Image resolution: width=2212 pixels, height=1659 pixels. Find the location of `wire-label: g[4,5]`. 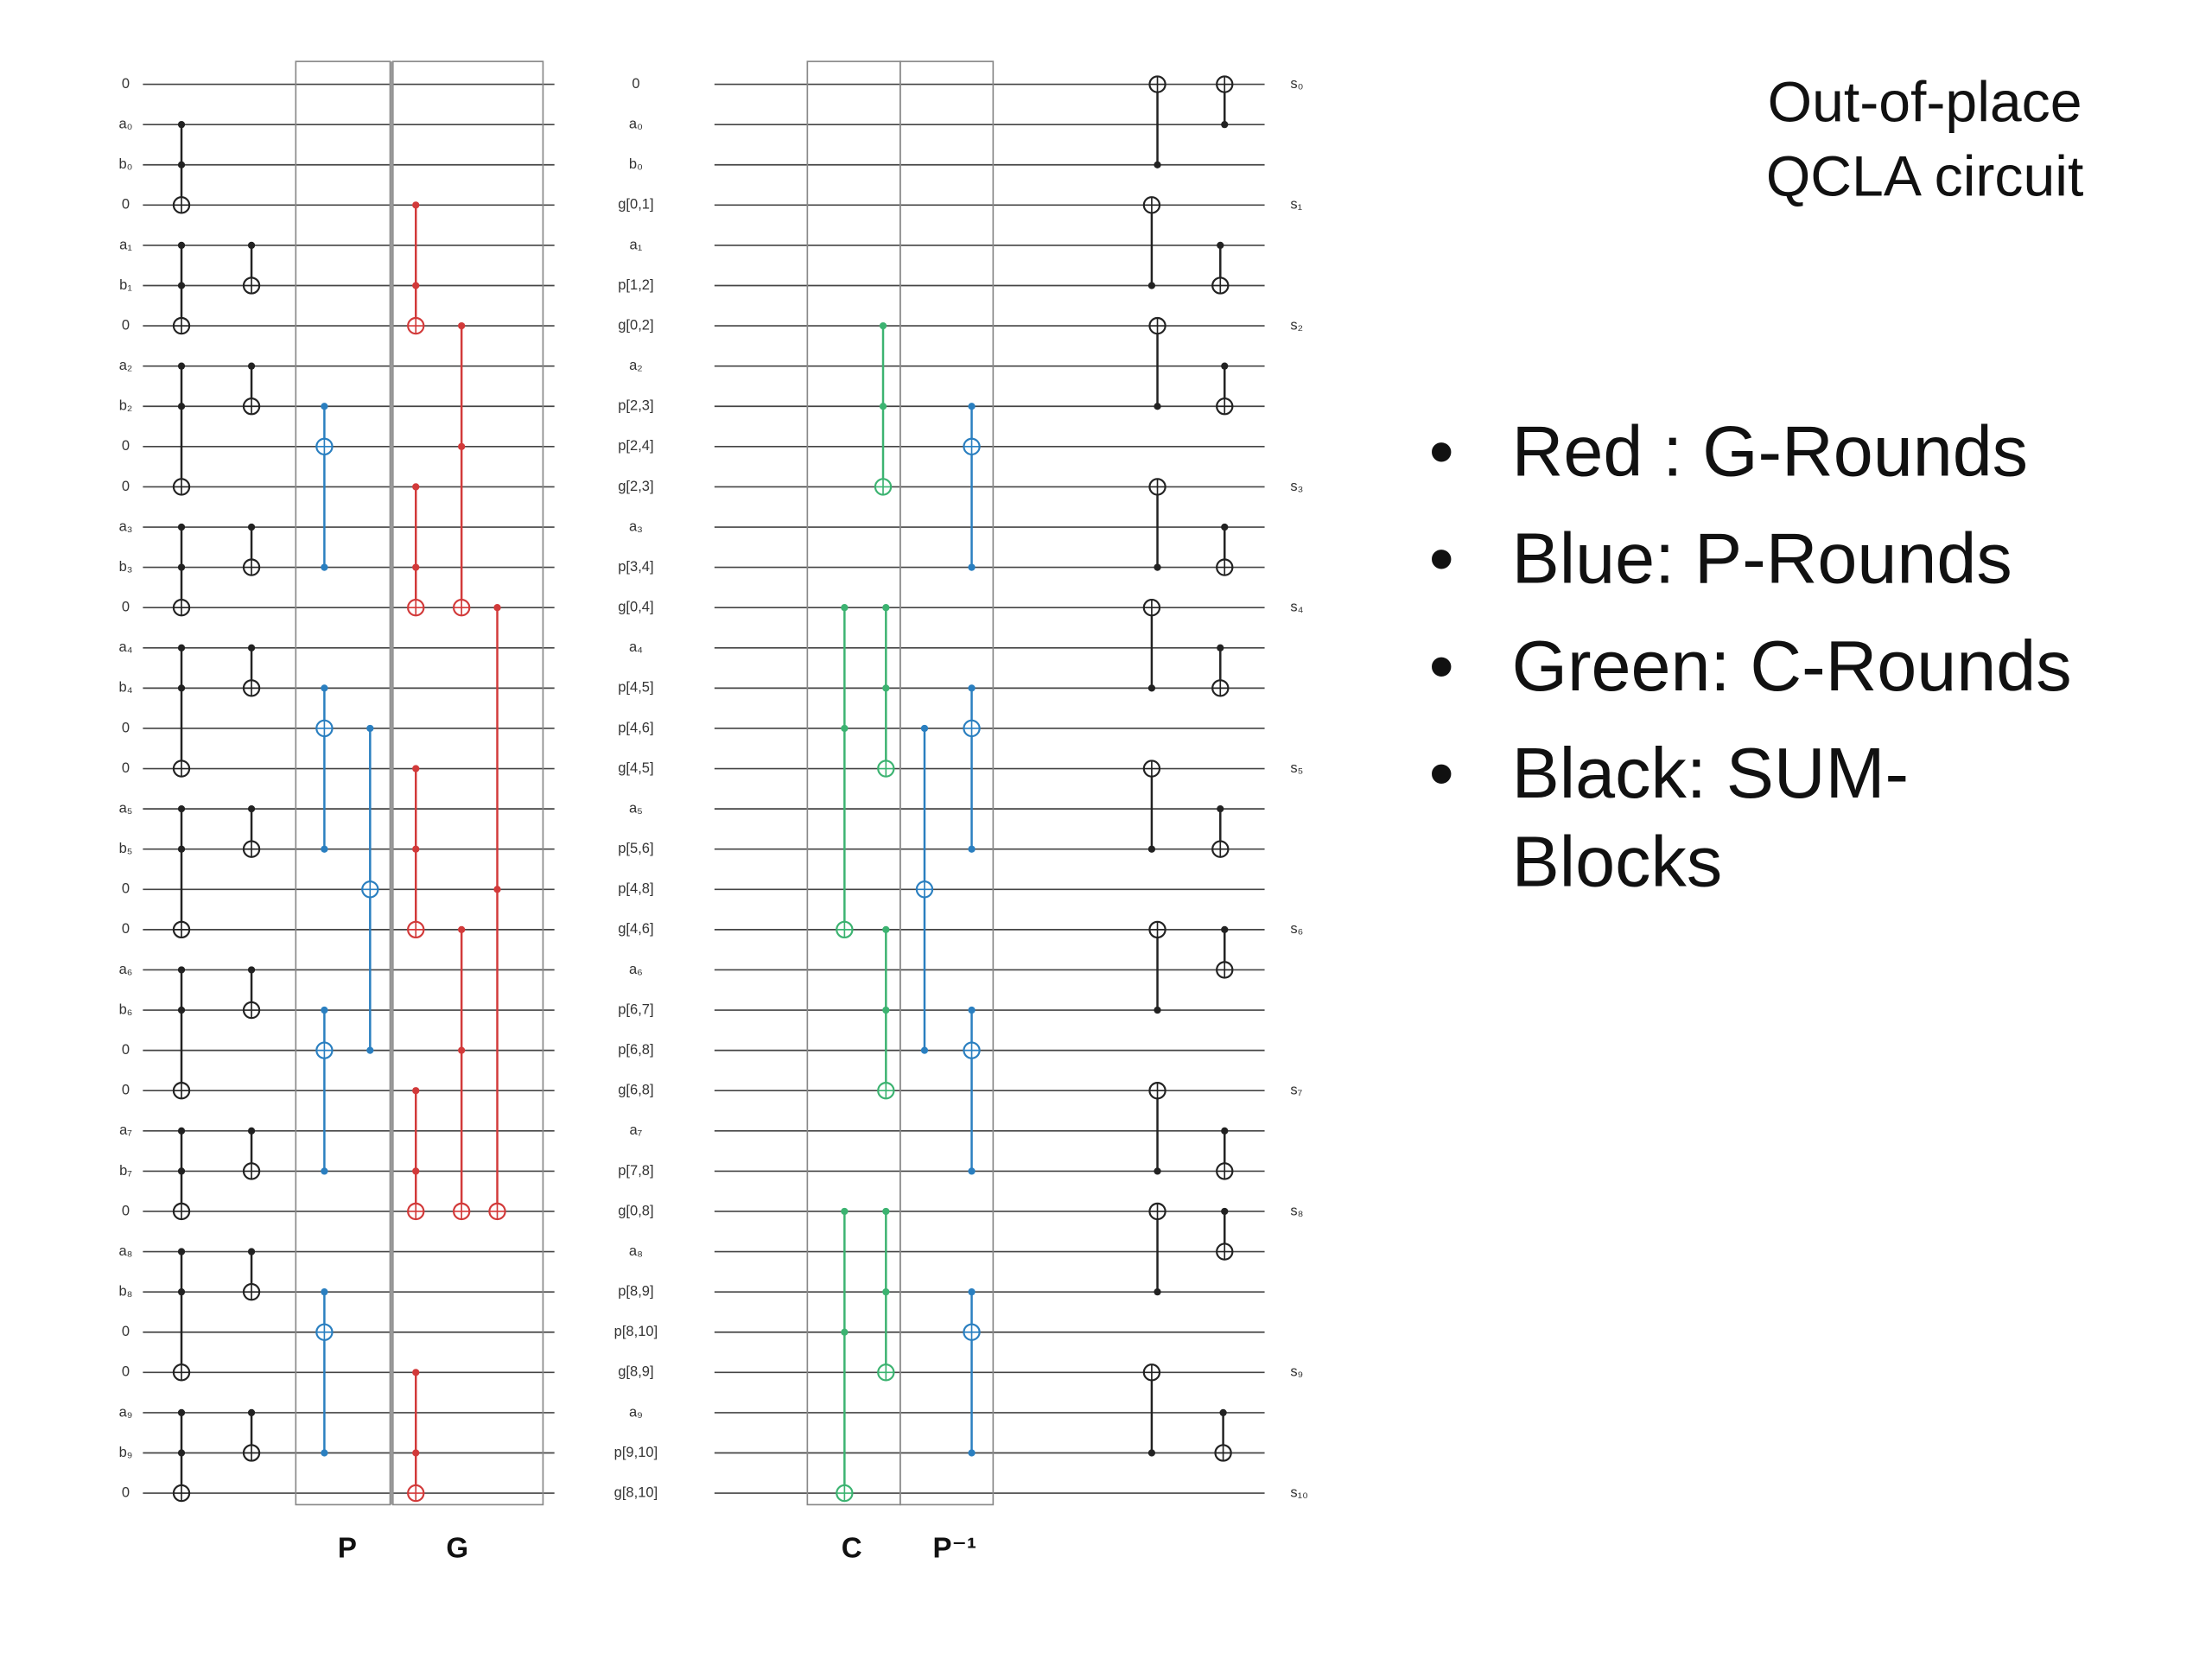

wire-label: g[4,5] is located at coordinates (635, 768).